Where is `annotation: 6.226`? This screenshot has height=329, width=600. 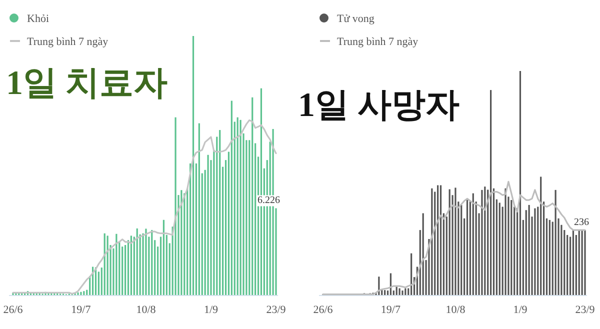 annotation: 6.226 is located at coordinates (269, 200).